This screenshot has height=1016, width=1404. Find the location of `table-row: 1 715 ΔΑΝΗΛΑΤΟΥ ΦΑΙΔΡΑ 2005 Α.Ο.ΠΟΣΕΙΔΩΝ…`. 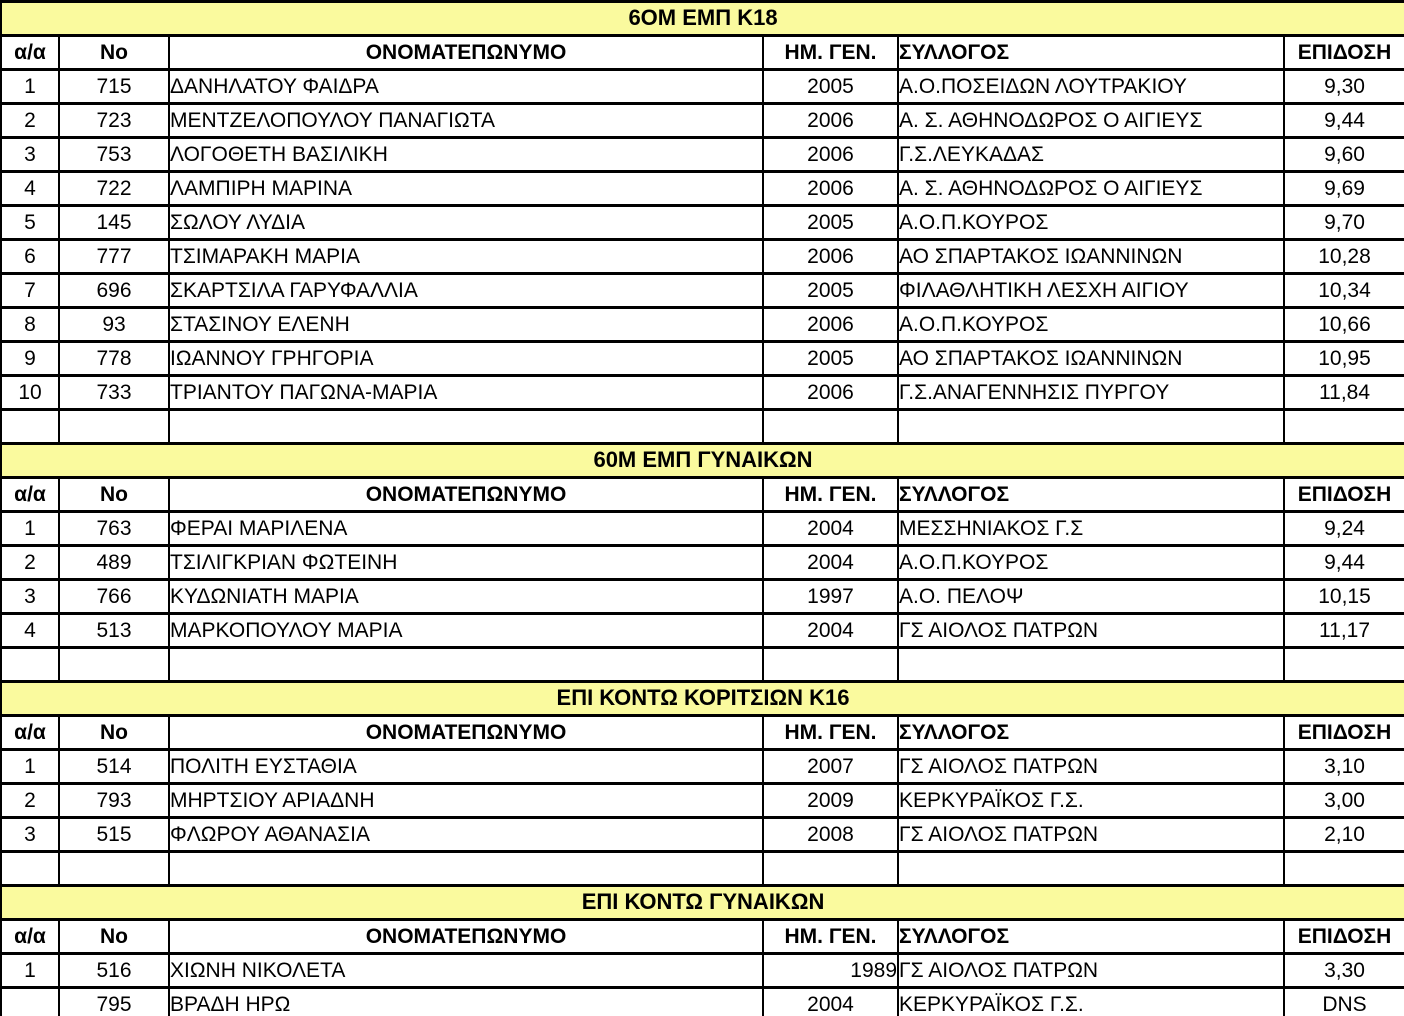

table-row: 1 715 ΔΑΝΗΛΑΤΟΥ ΦΑΙΔΡΑ 2005 Α.Ο.ΠΟΣΕΙΔΩΝ… is located at coordinates (702, 86).